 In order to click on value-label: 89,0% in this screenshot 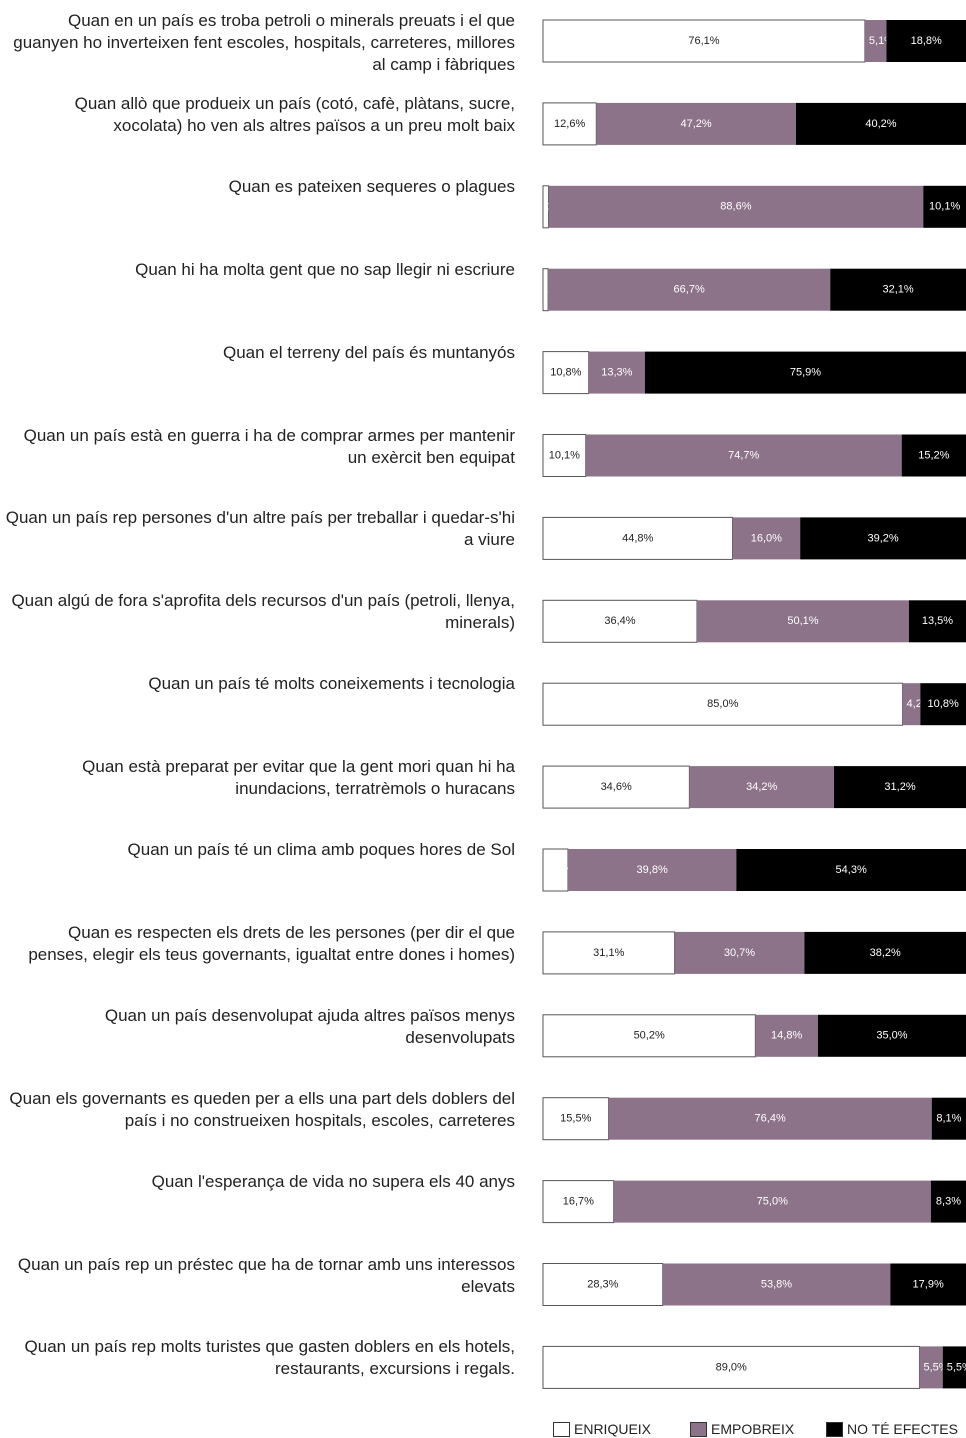, I will do `click(731, 1367)`.